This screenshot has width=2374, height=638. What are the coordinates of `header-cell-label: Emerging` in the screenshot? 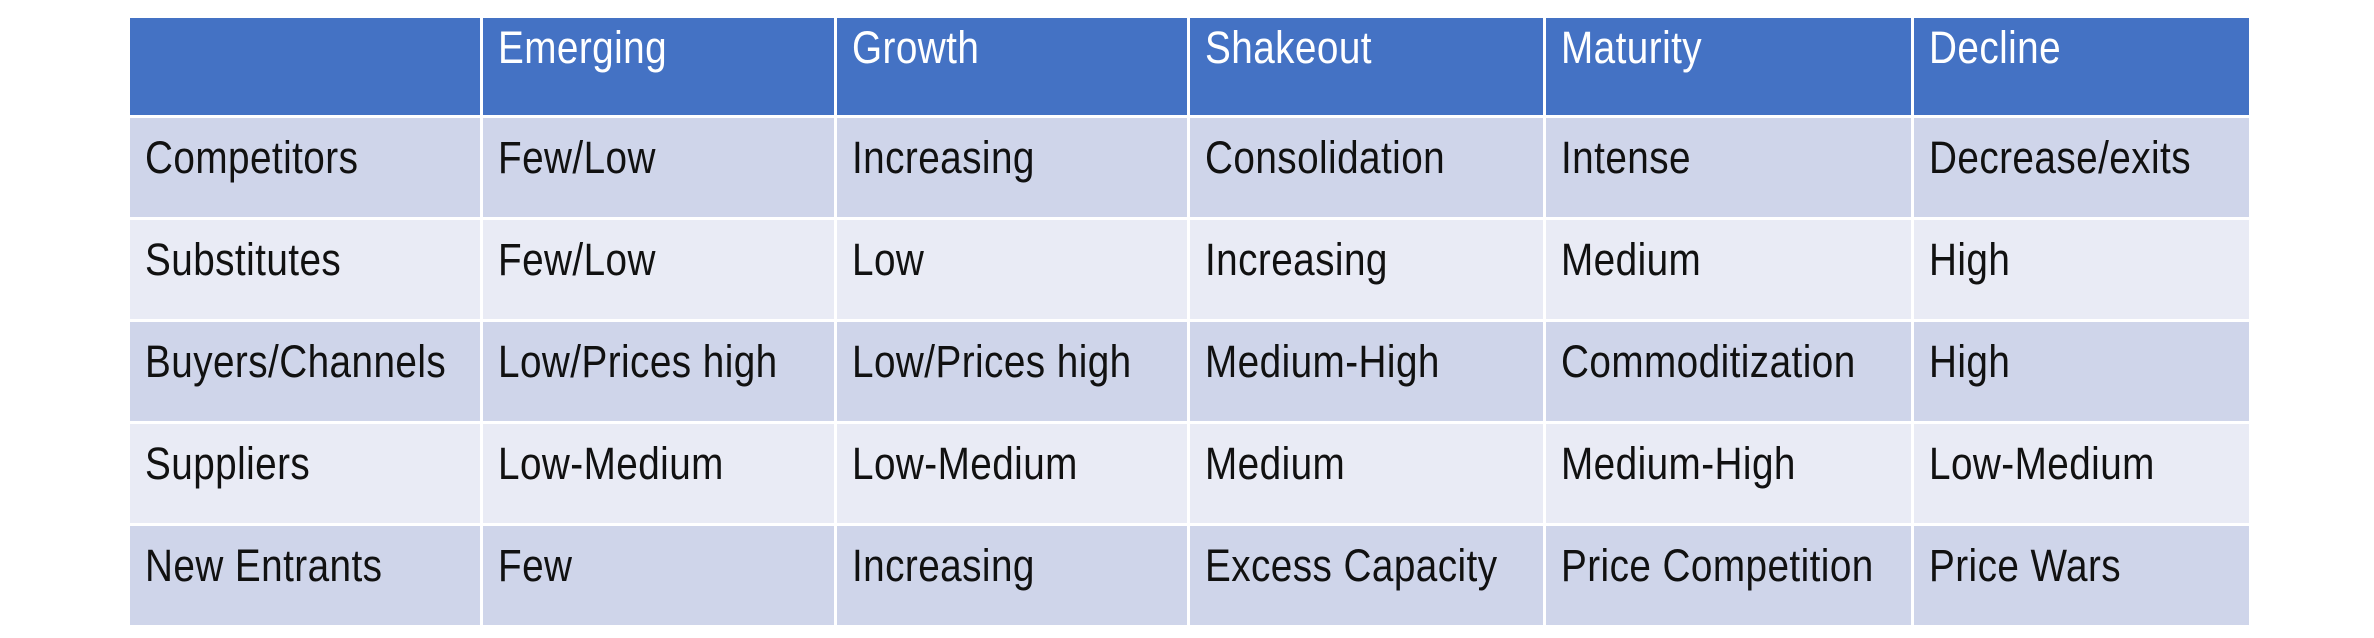 It's located at (583, 47).